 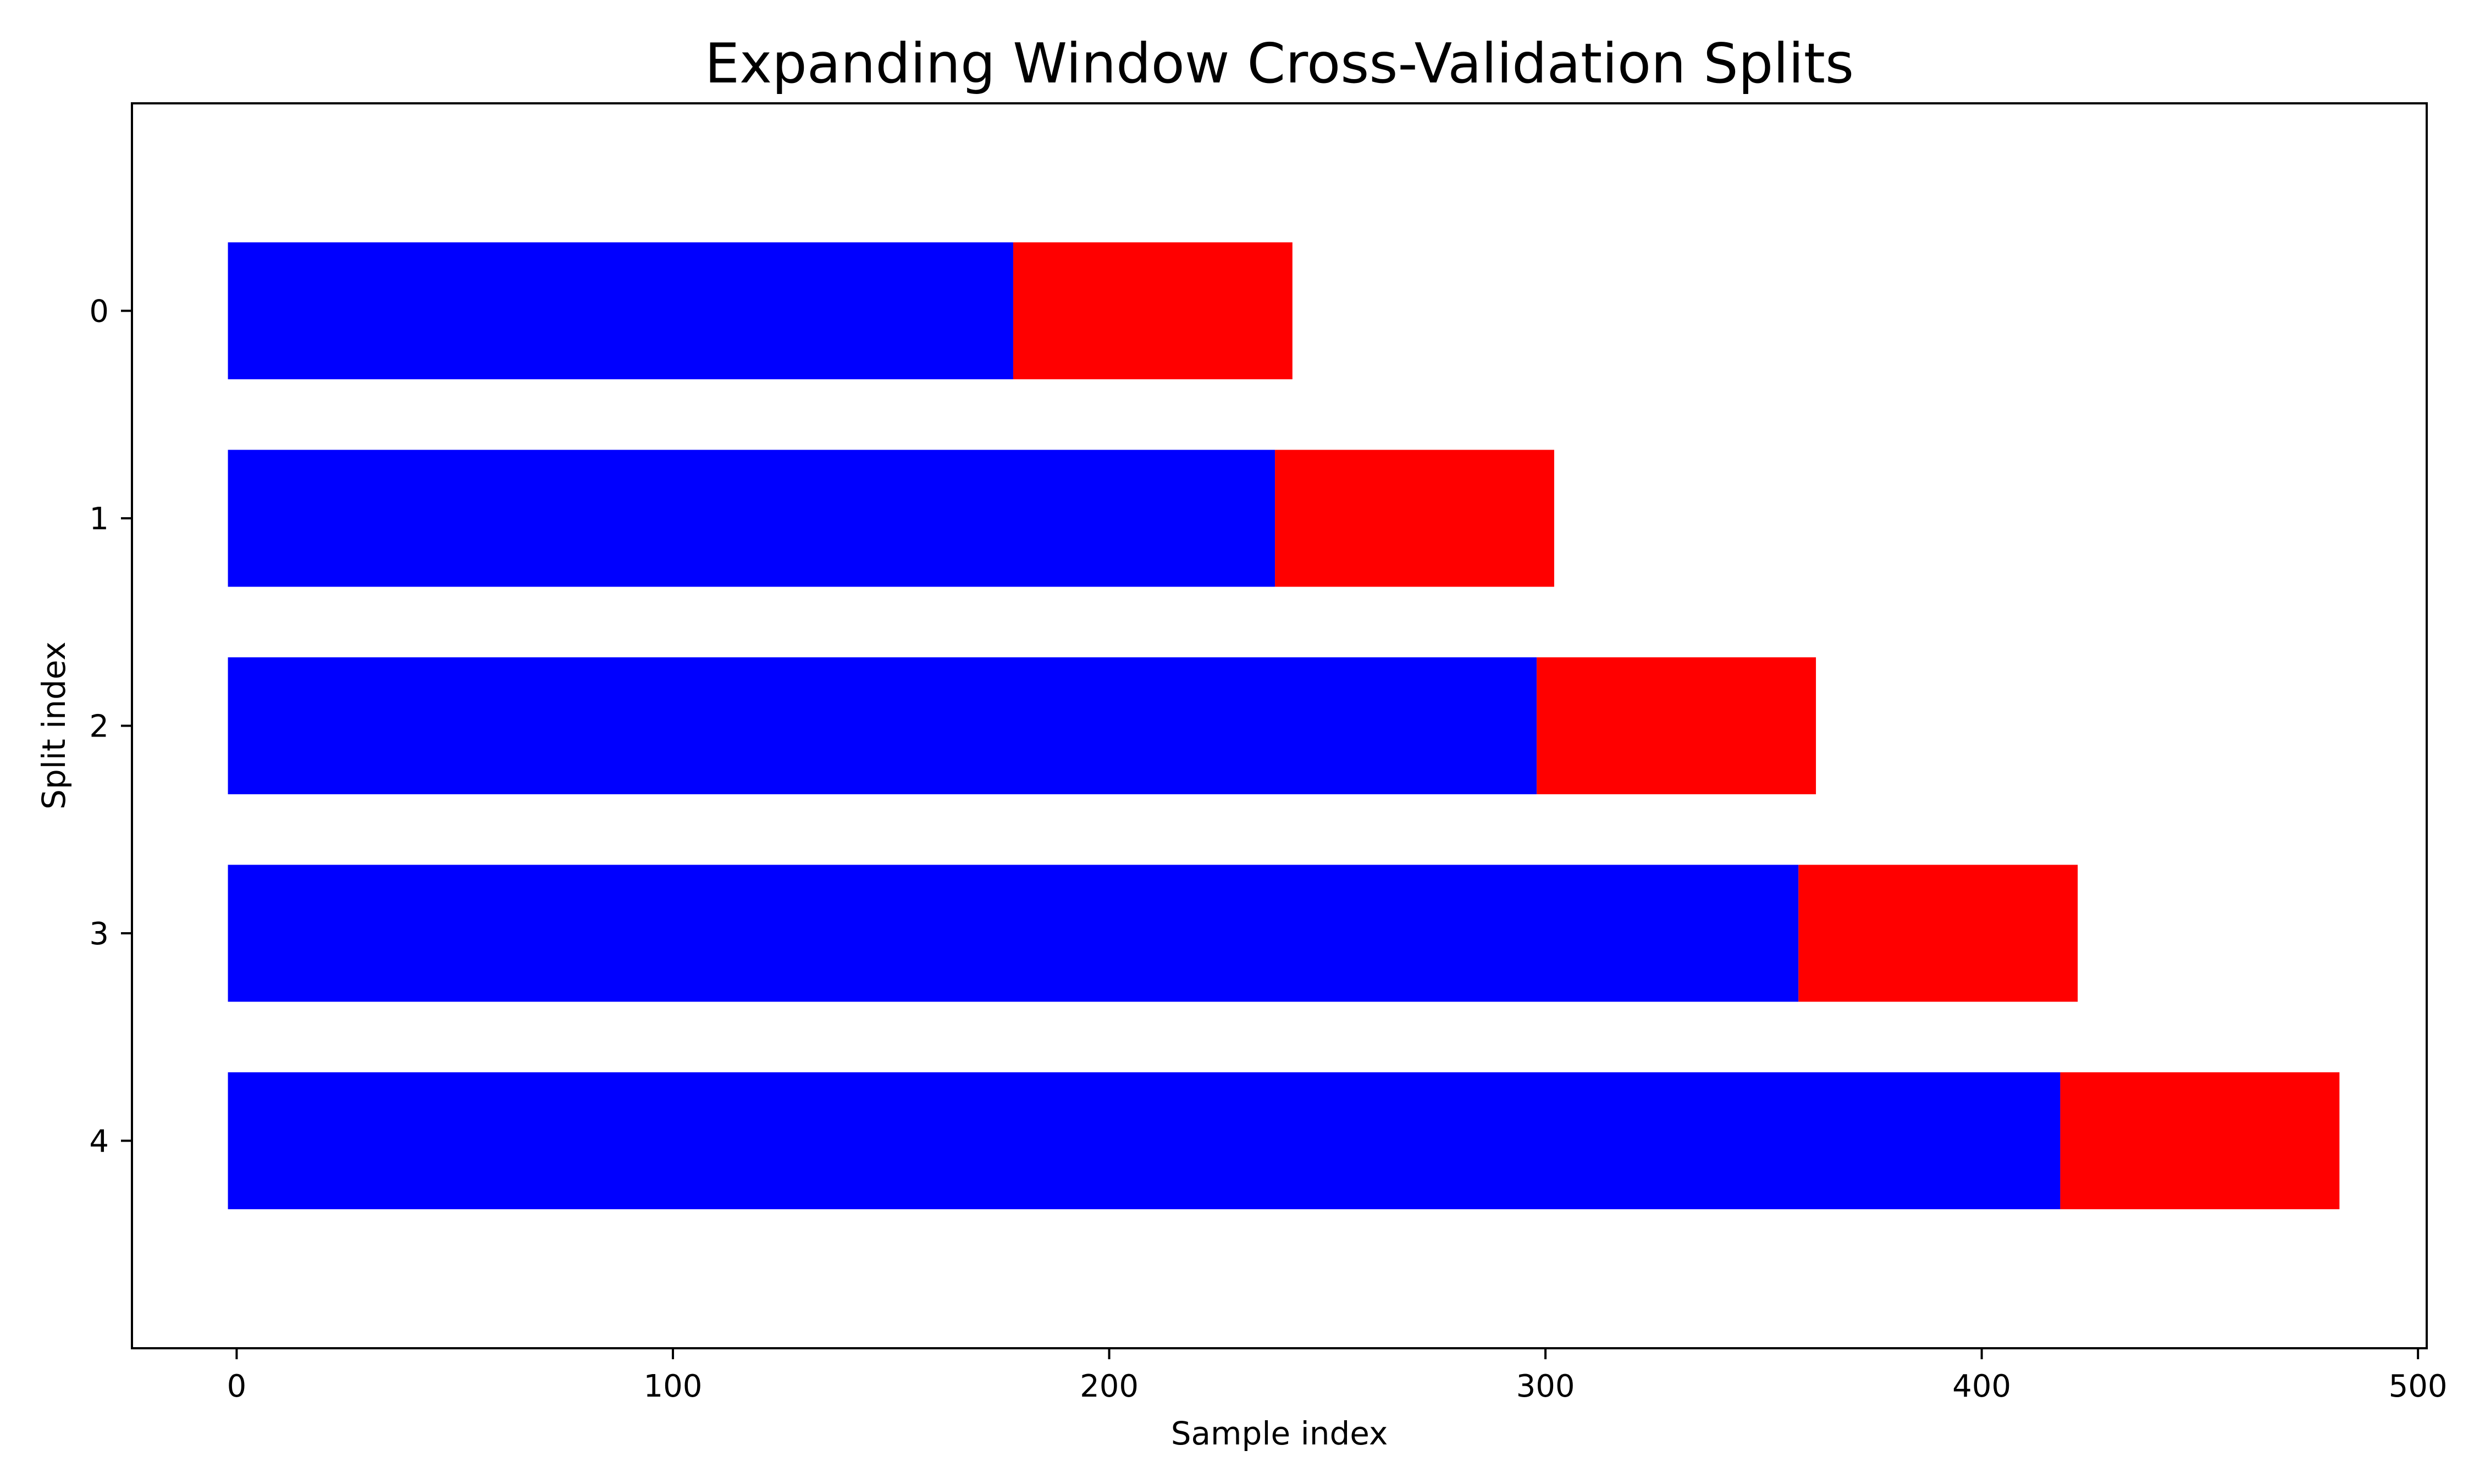 What do you see at coordinates (99, 519) in the screenshot?
I see `y-tick-label: 1` at bounding box center [99, 519].